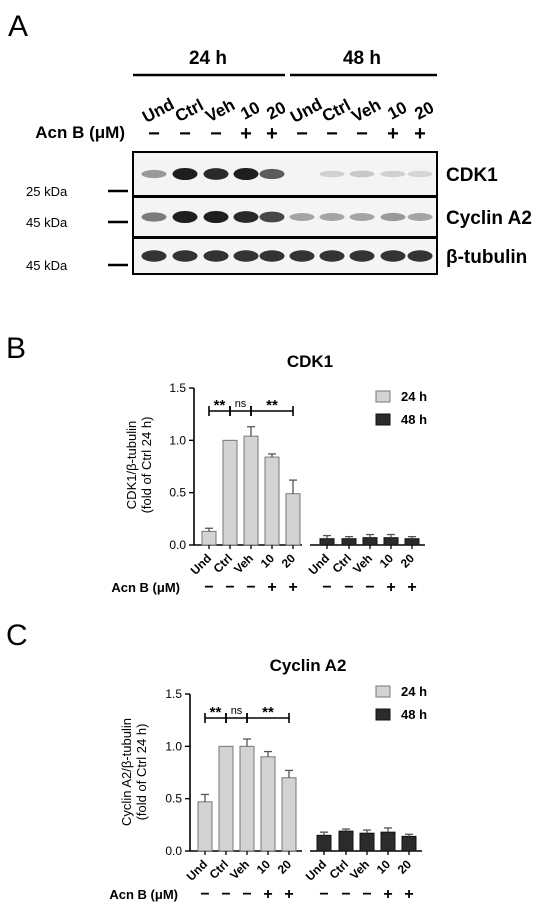 The image size is (550, 912). I want to click on chart-c-ylabel-line1: Cyclin A2/β-tubulin, so click(126, 772).